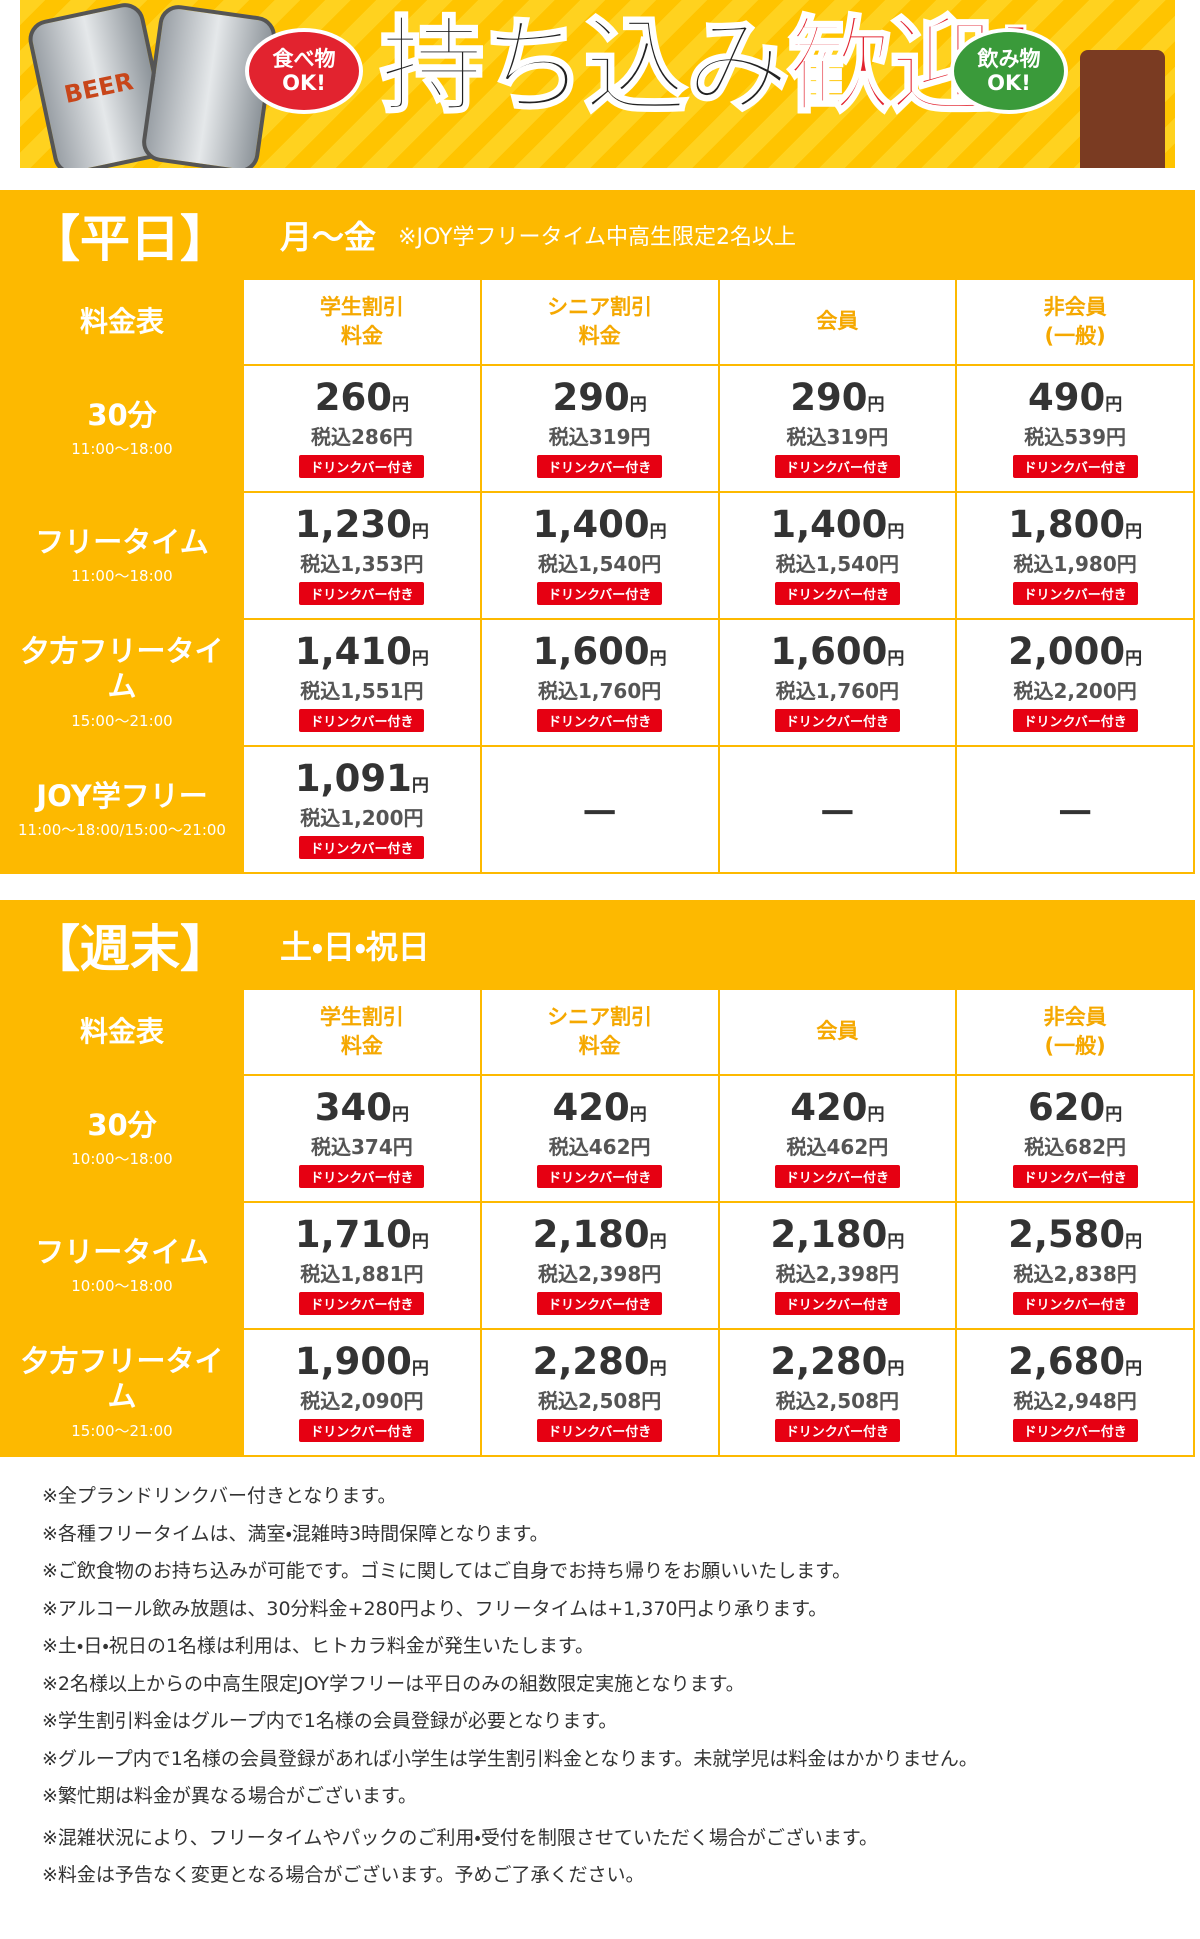  Describe the element at coordinates (599, 682) in the screenshot. I see `price-cell: 1,600円 税込1,760円 ドリンクバー付き` at that location.